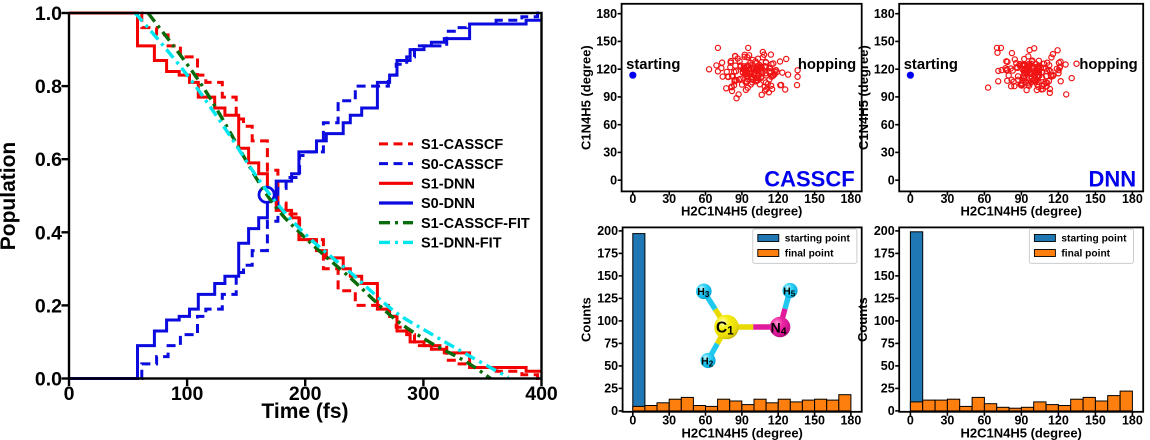 This screenshot has height=440, width=1150. I want to click on svg-text: 0.2, so click(48, 306).